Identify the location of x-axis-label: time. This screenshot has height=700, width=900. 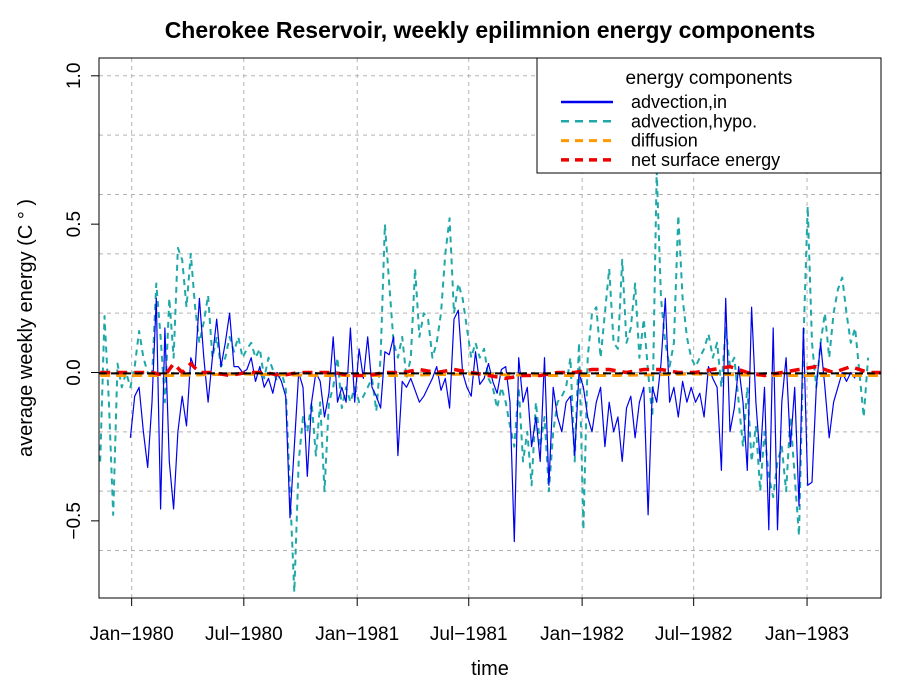
(490, 669).